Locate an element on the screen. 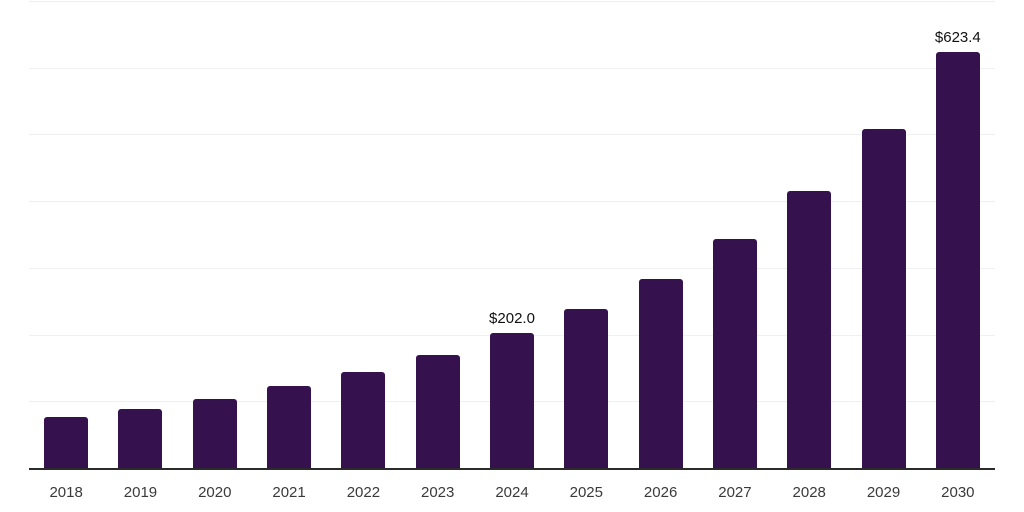  bar-2029 is located at coordinates (883, 298).